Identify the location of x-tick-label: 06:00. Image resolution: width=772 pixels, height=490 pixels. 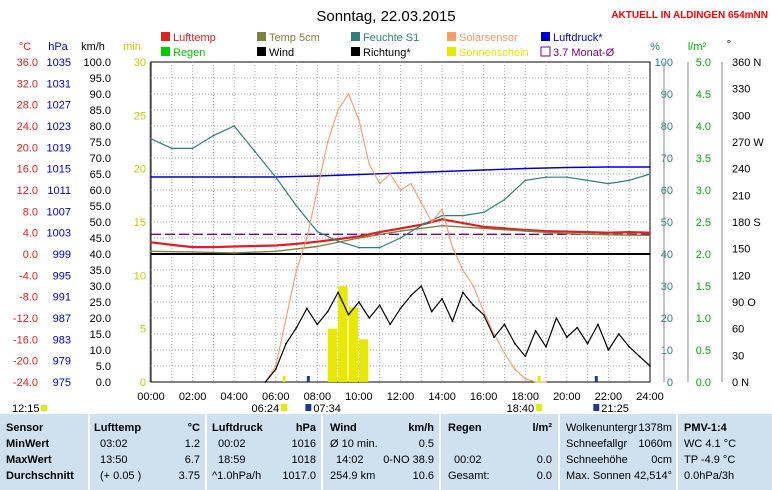
(276, 397).